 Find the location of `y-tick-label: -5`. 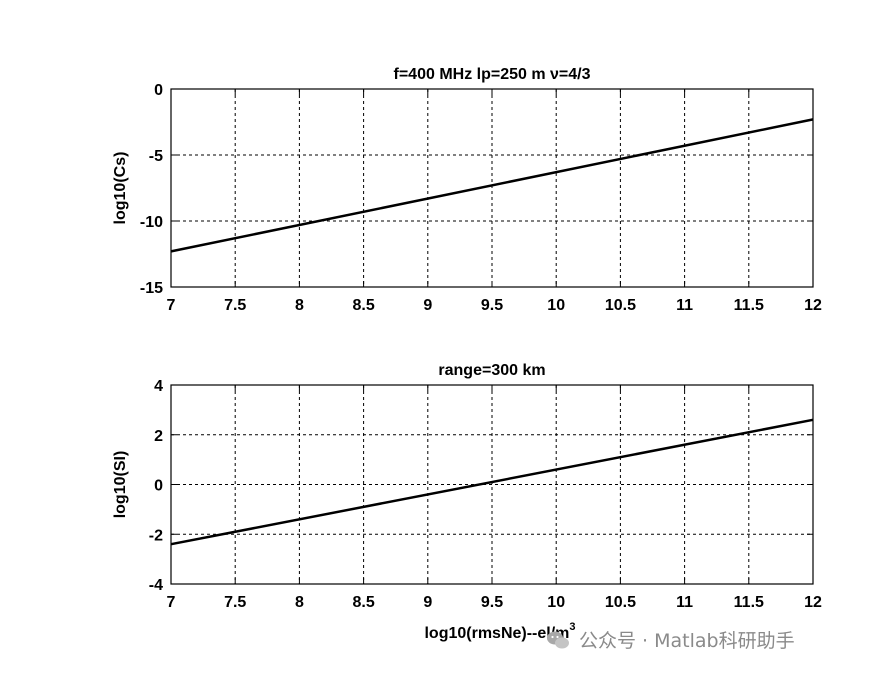

y-tick-label: -5 is located at coordinates (156, 156).